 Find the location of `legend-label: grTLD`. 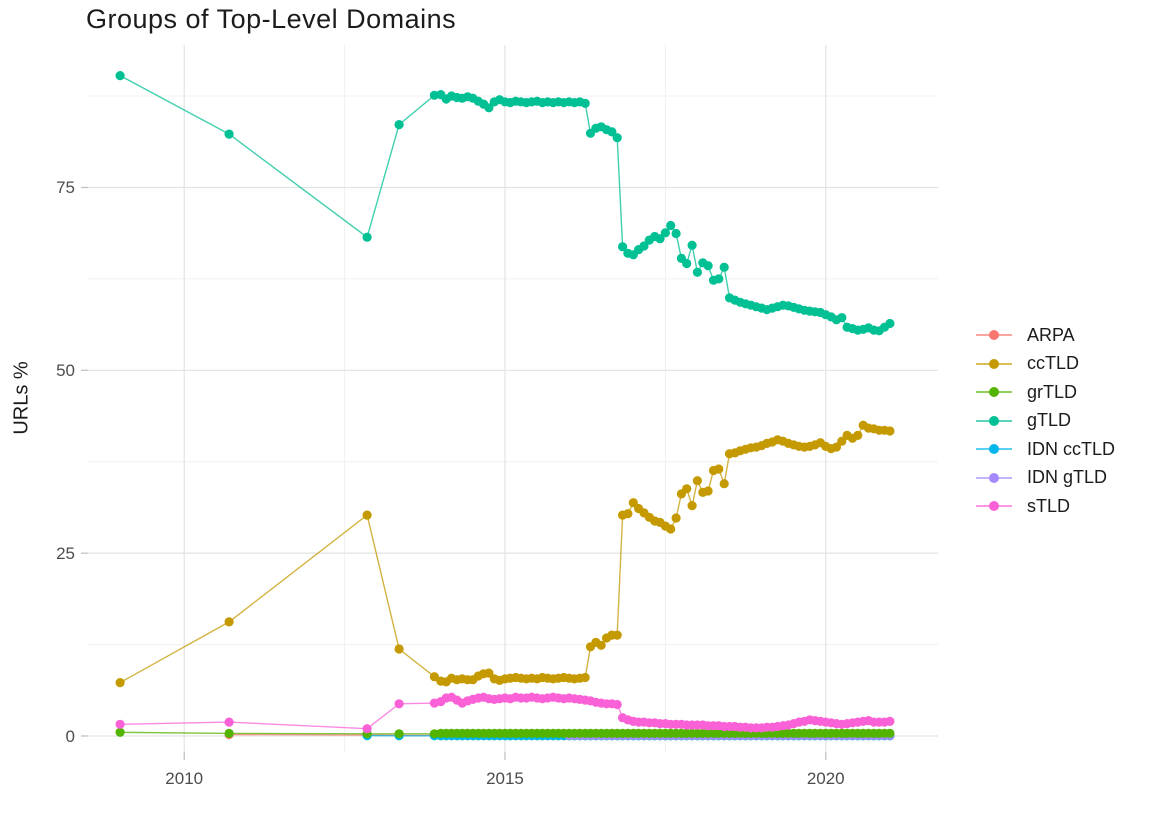

legend-label: grTLD is located at coordinates (1052, 391).